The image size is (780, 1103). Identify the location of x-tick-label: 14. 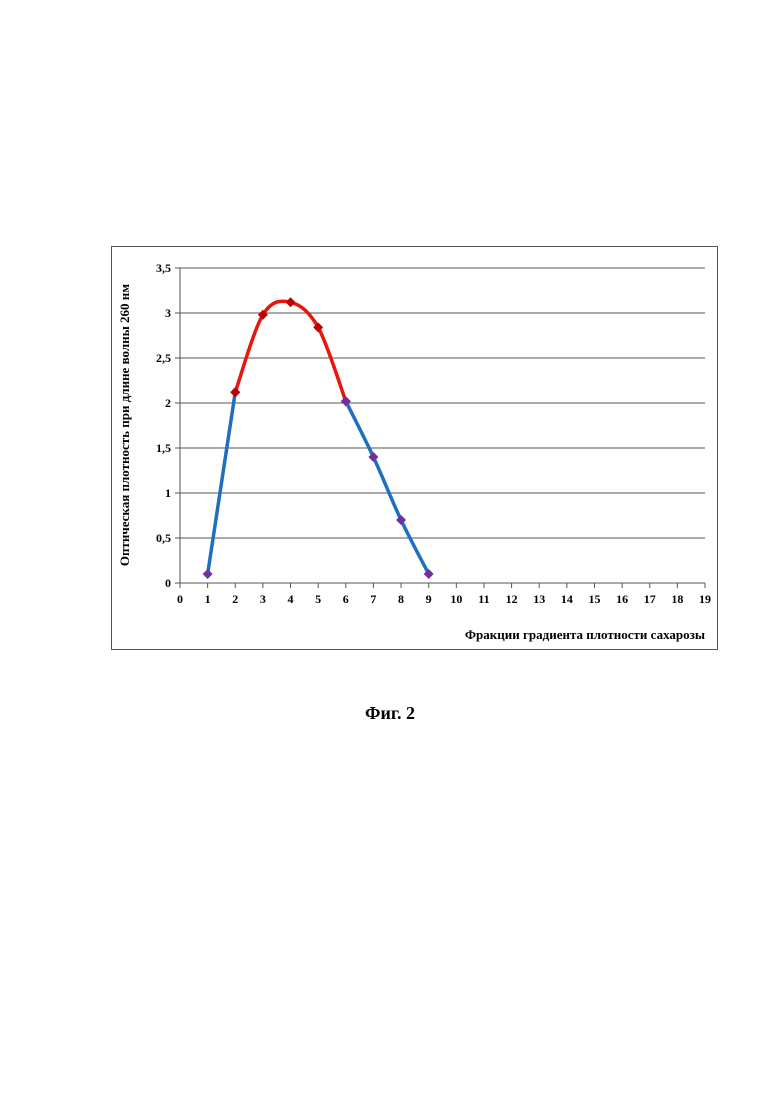
(567, 599).